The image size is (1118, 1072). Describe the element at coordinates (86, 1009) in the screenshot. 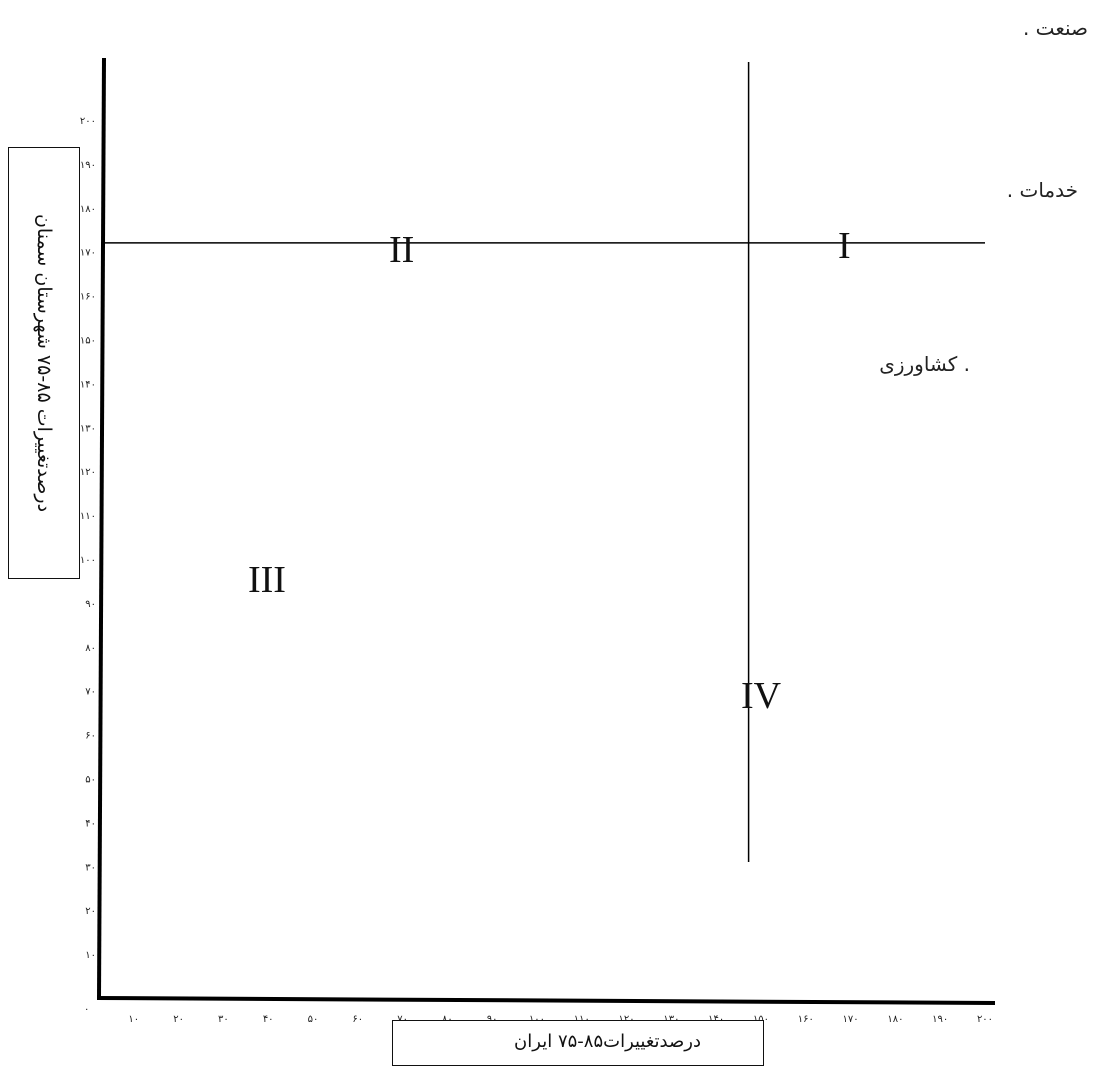

I see `origin-tick-label: ۰` at that location.